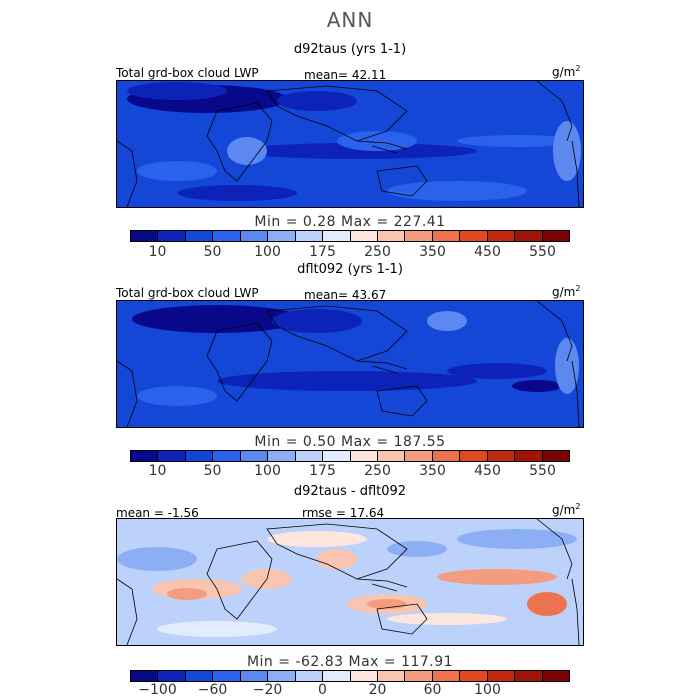  What do you see at coordinates (212, 690) in the screenshot?
I see `colorbar-tick-label: −60` at bounding box center [212, 690].